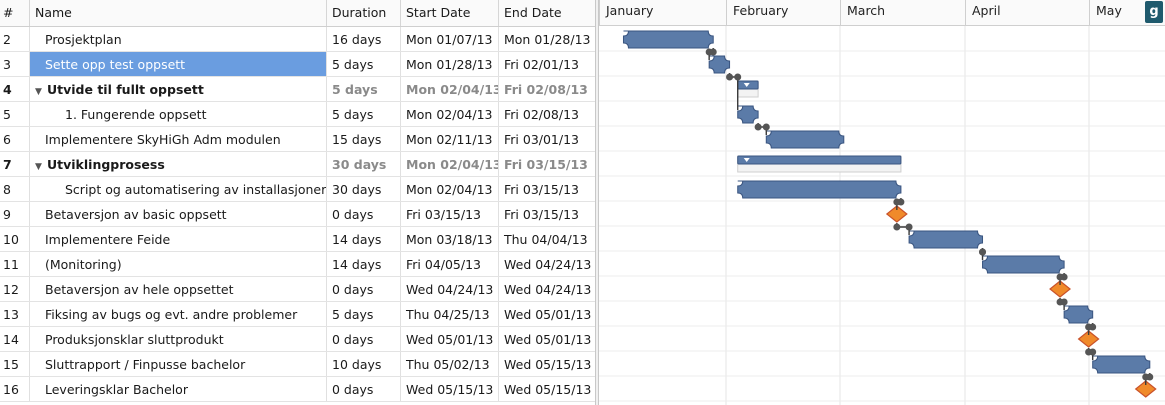 The width and height of the screenshot is (1165, 405). I want to click on task-number: 2, so click(15, 39).